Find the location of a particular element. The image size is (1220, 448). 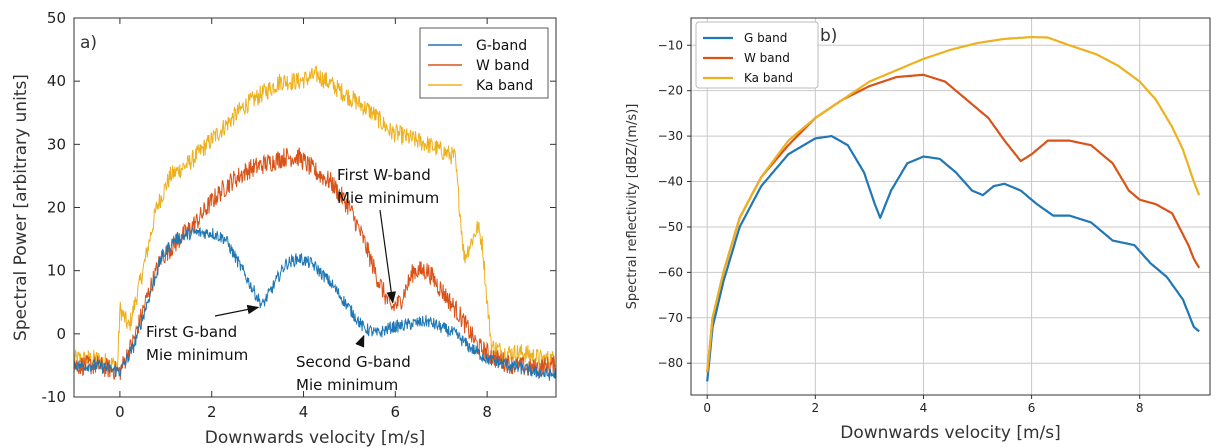

annotation-text: First W-band is located at coordinates (384, 175).